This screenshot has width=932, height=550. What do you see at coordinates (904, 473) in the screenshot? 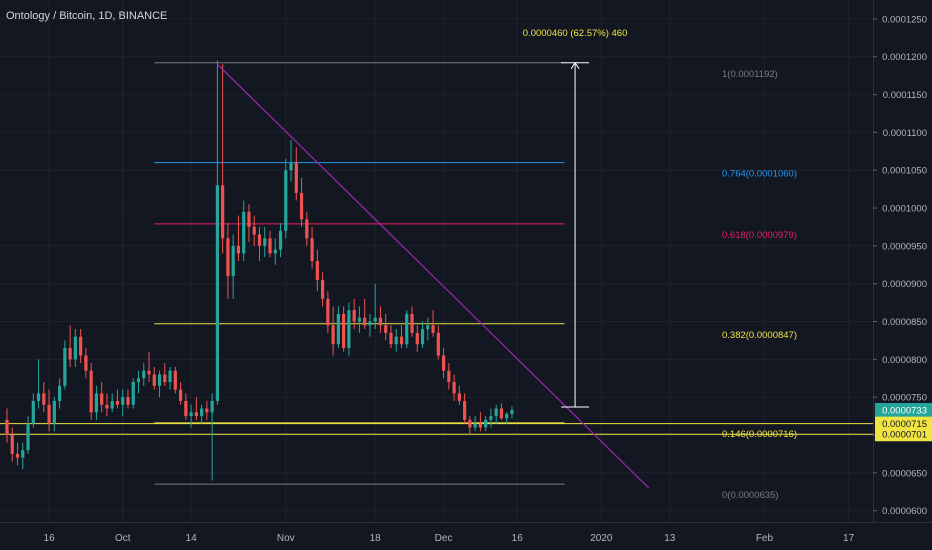
I see `y-tick-label: 0.0000650` at bounding box center [904, 473].